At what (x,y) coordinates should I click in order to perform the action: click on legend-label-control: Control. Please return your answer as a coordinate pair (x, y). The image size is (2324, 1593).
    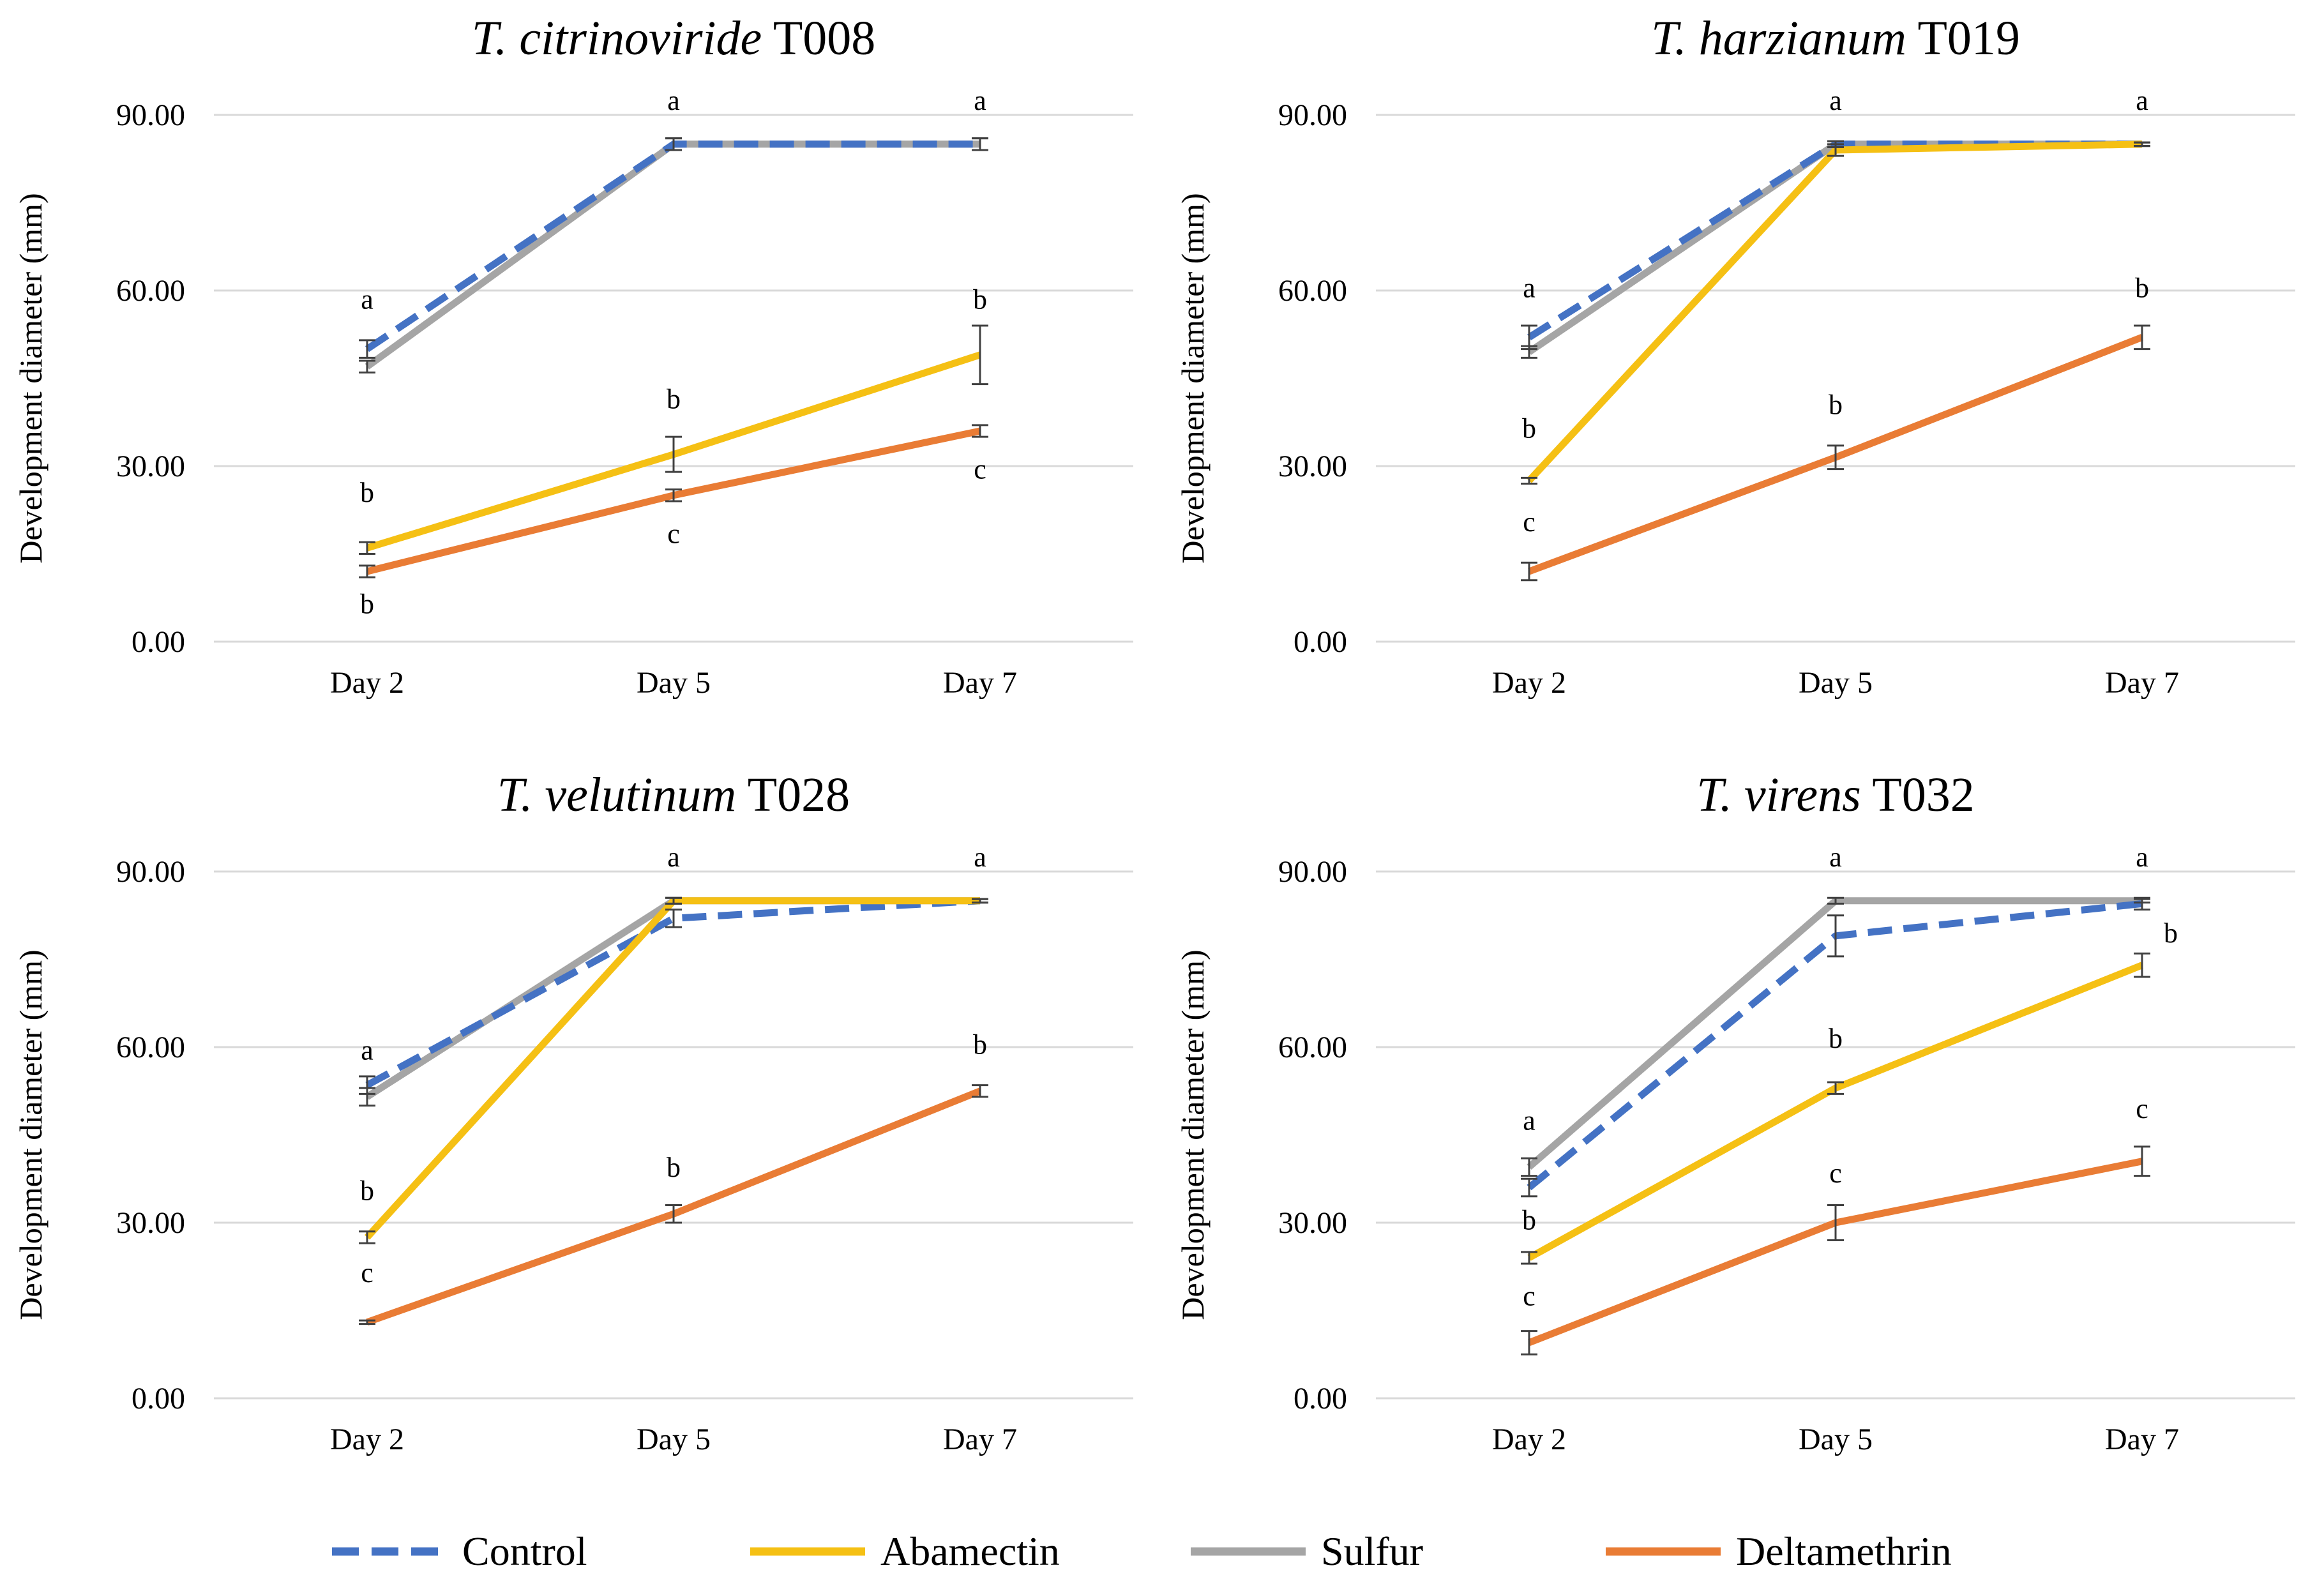
    Looking at the image, I should click on (524, 1551).